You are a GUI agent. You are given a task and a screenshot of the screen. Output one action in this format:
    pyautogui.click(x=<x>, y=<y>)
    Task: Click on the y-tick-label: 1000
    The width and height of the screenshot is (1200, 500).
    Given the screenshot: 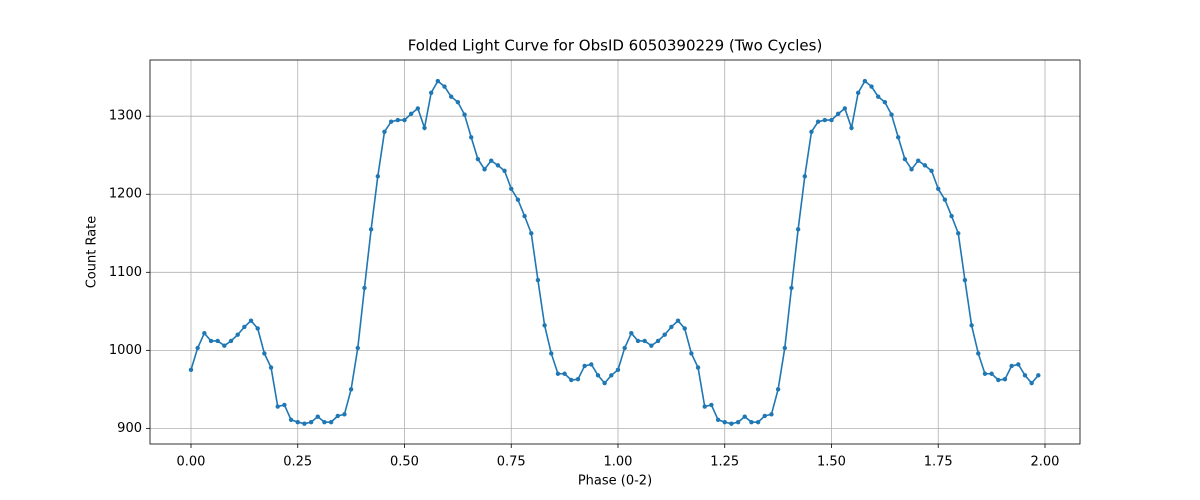 What is the action you would take?
    pyautogui.click(x=125, y=350)
    